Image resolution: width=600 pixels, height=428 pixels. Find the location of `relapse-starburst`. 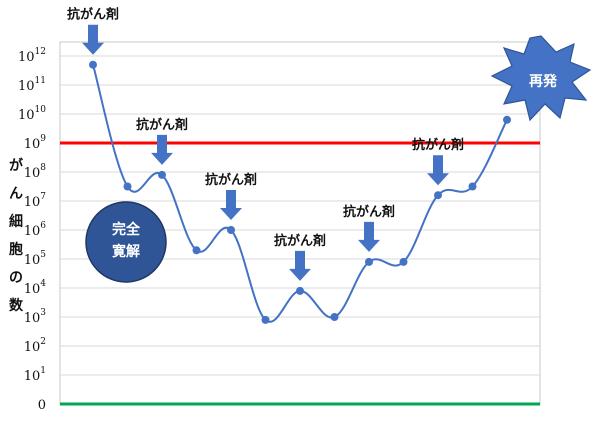

relapse-starburst is located at coordinates (541, 78).